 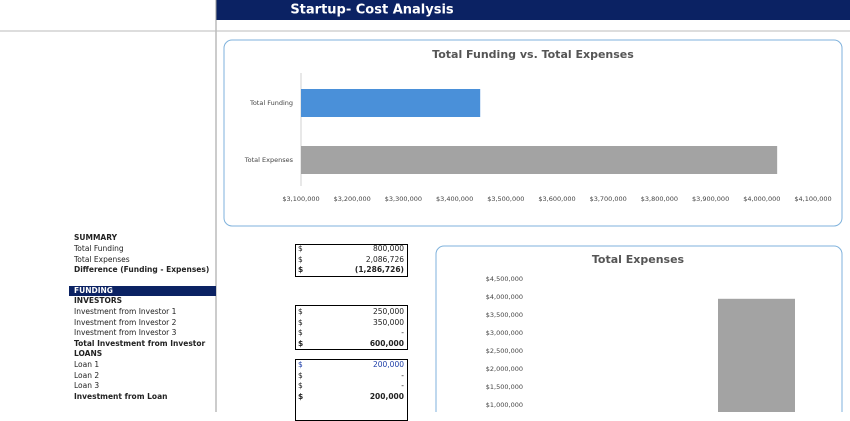 What do you see at coordinates (142, 291) in the screenshot?
I see `section-band` at bounding box center [142, 291].